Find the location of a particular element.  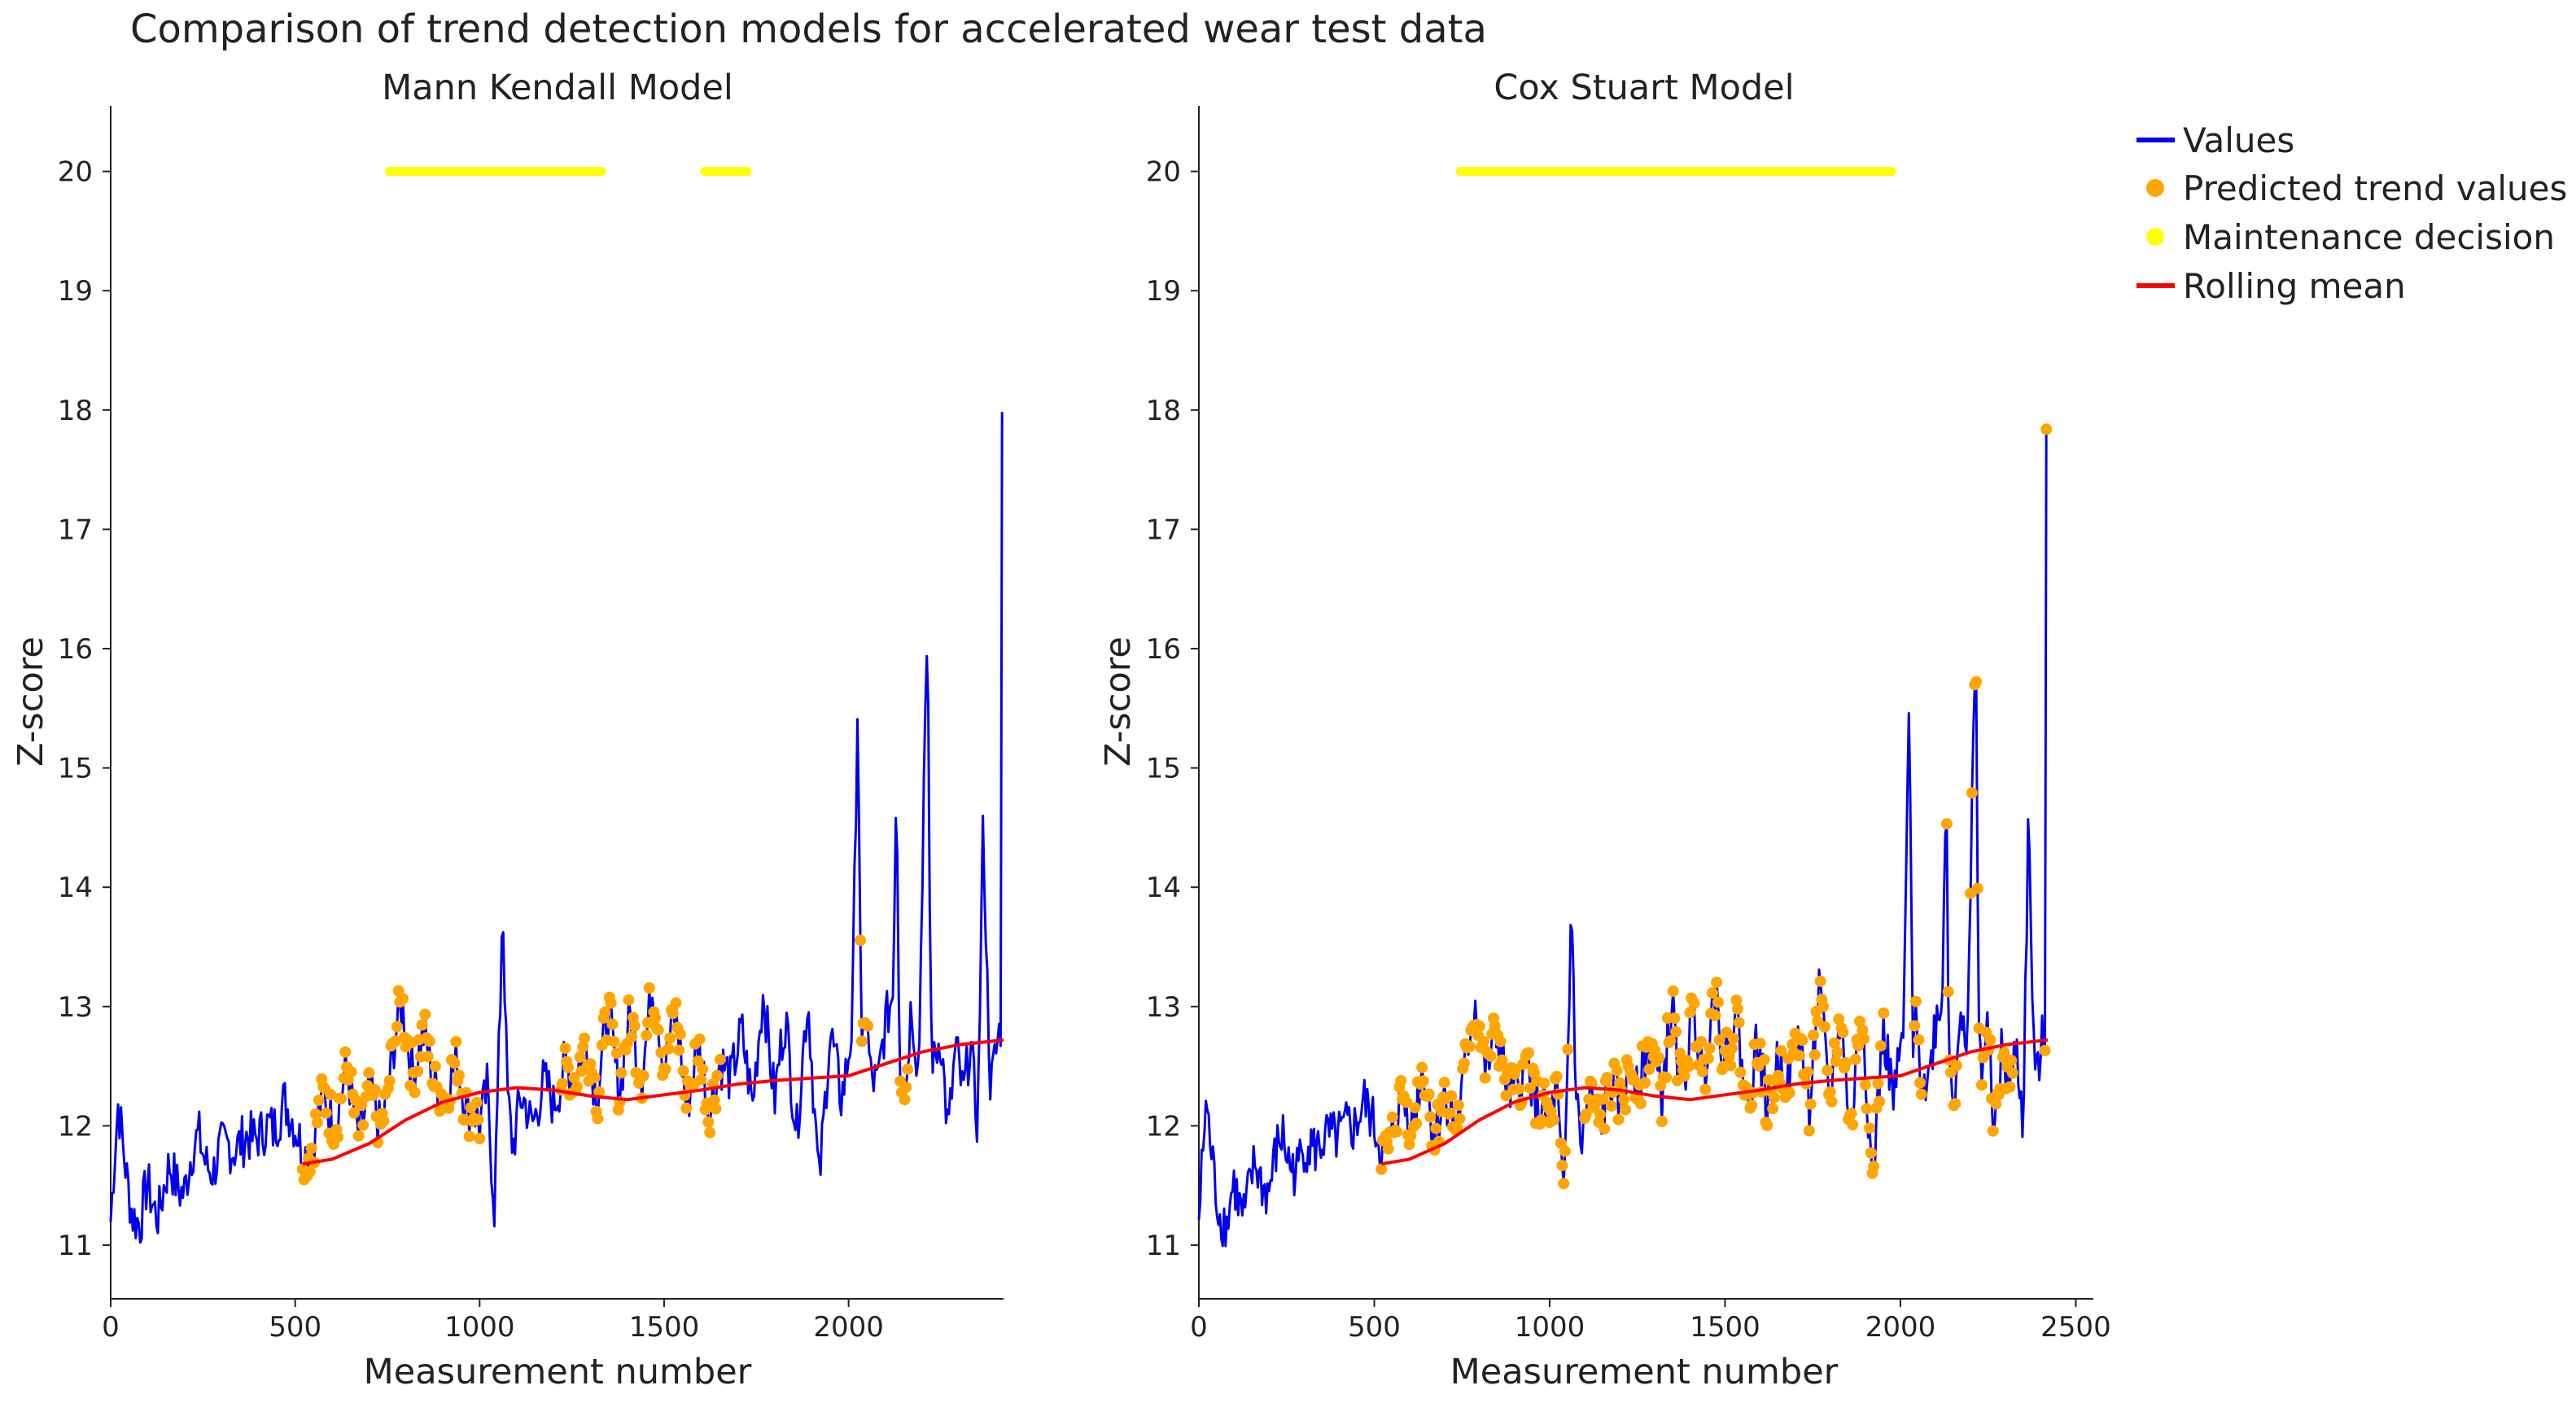

y-tick-label: 19 is located at coordinates (1163, 291).